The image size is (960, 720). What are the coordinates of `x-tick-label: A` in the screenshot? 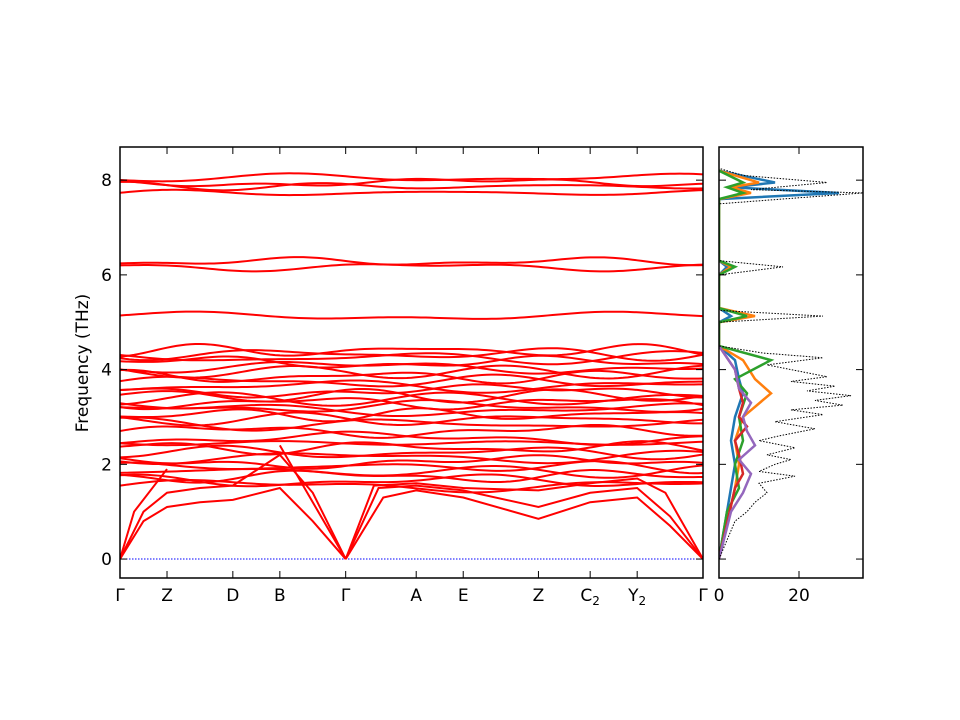 It's located at (416, 596).